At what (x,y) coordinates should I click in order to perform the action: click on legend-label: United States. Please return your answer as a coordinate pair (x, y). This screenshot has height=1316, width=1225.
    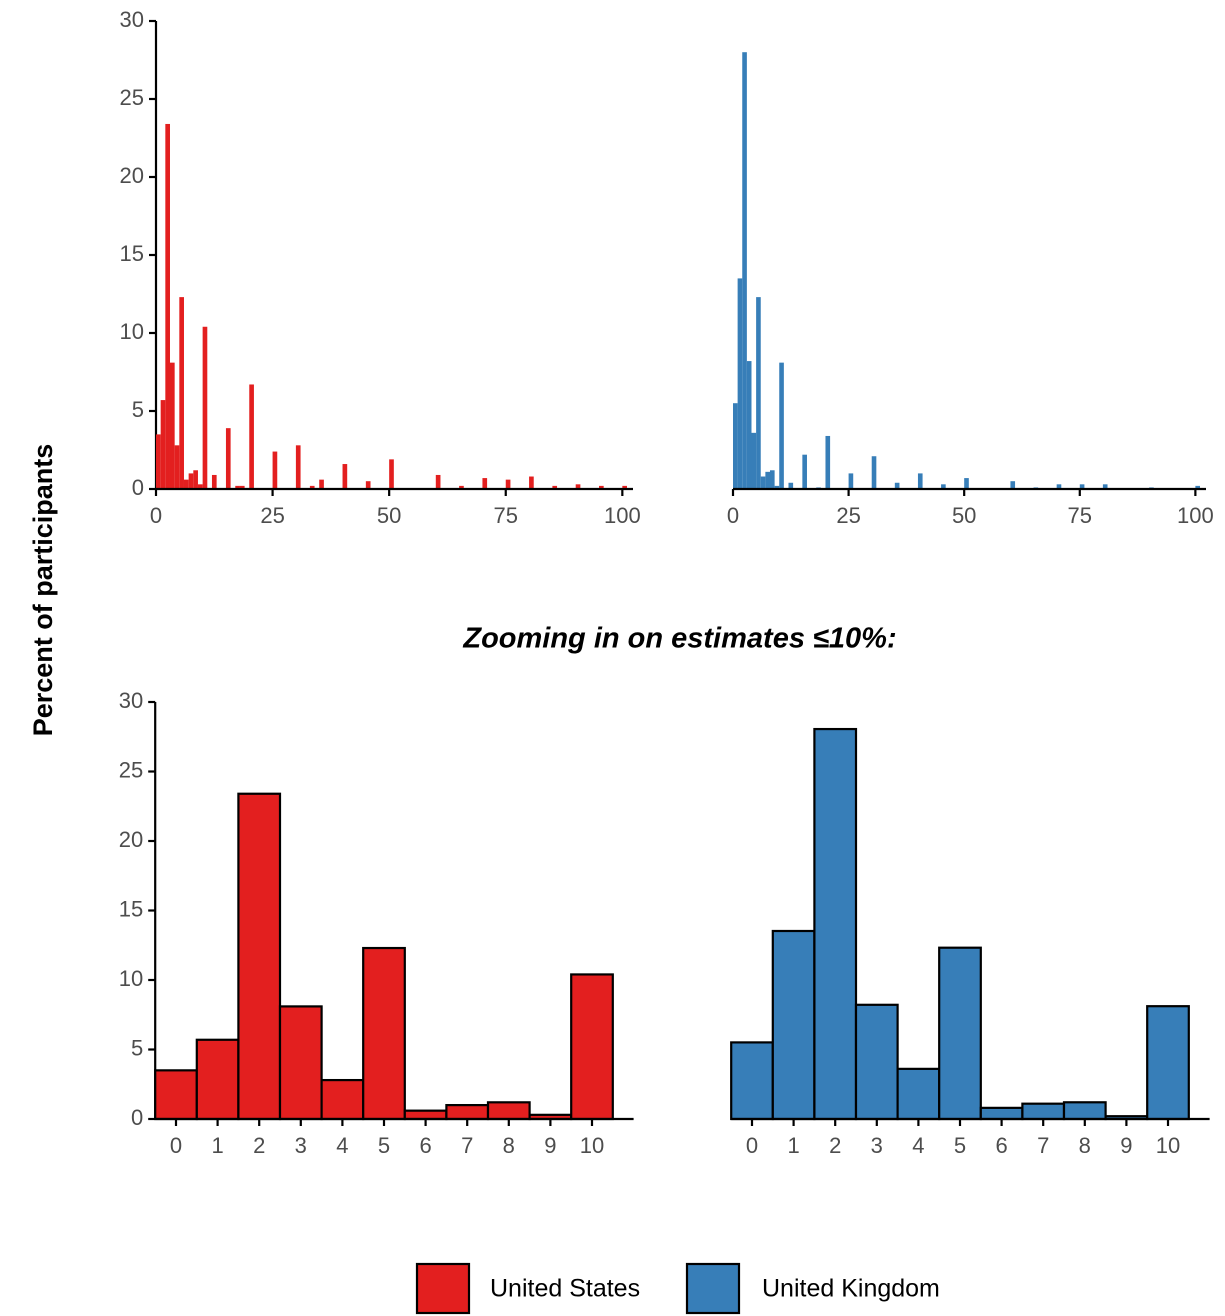
    Looking at the image, I should click on (565, 1289).